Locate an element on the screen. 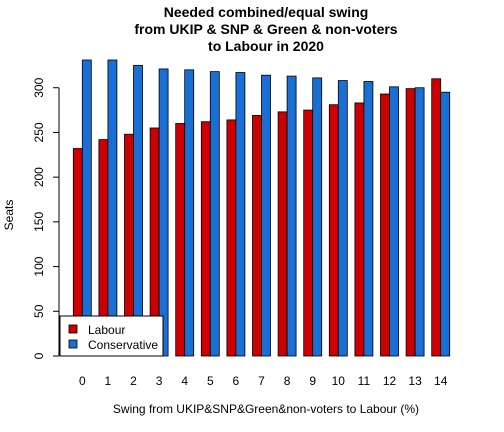  y-tick-label-300: 300 is located at coordinates (39, 87).